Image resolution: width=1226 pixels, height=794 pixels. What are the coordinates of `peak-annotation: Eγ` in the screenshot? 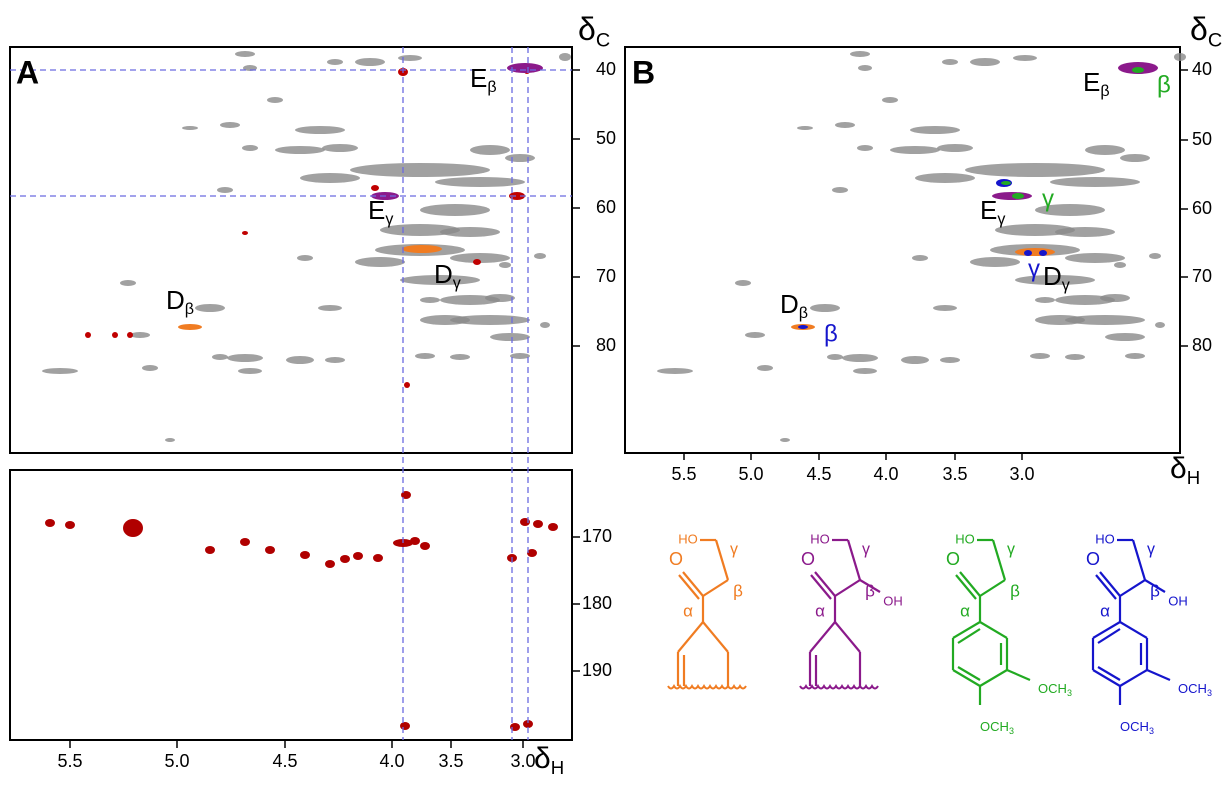 It's located at (380, 211).